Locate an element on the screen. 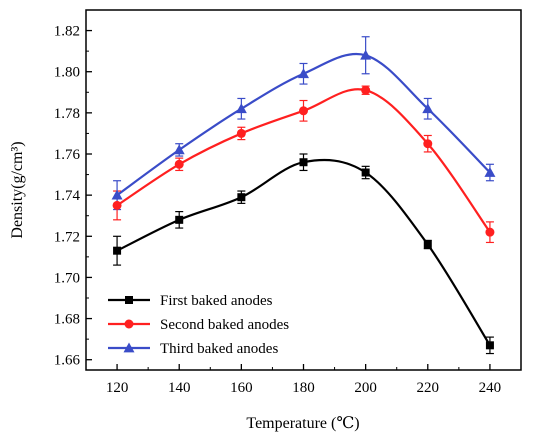 This screenshot has height=442, width=535. legend-label: First baked anodes is located at coordinates (216, 301).